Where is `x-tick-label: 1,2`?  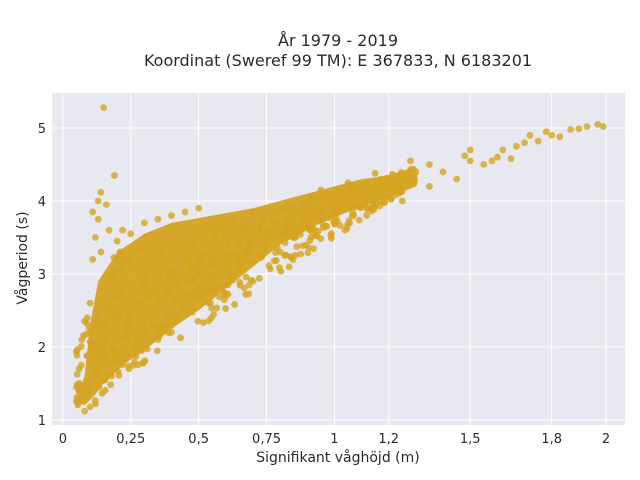 x-tick-label: 1,2 is located at coordinates (388, 439).